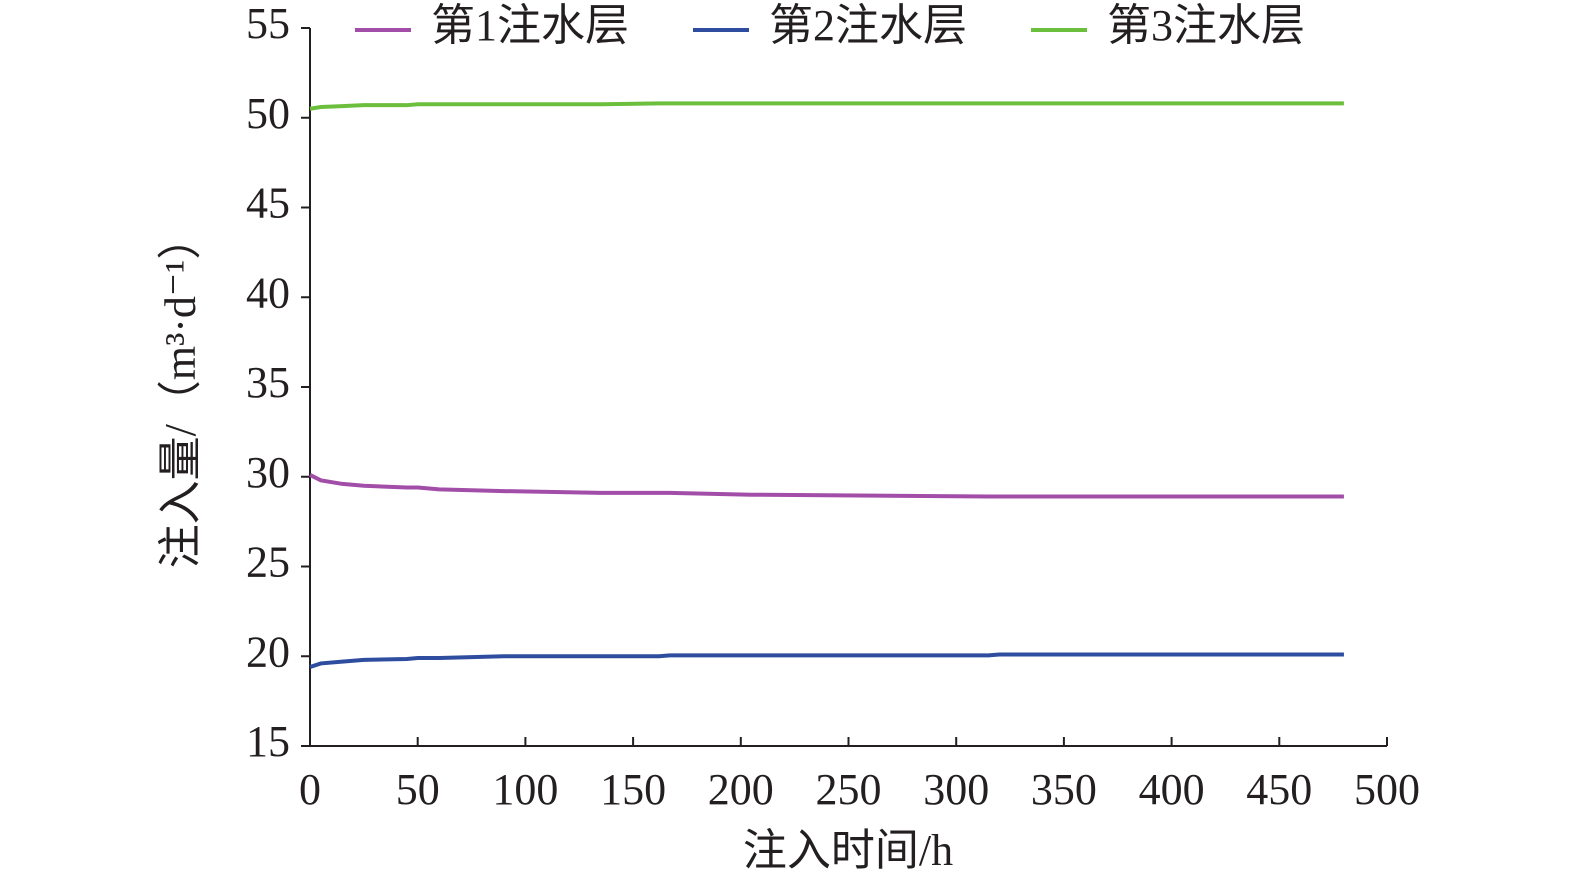 Image resolution: width=1575 pixels, height=893 pixels. What do you see at coordinates (268, 203) in the screenshot?
I see `y-tick-label: 45` at bounding box center [268, 203].